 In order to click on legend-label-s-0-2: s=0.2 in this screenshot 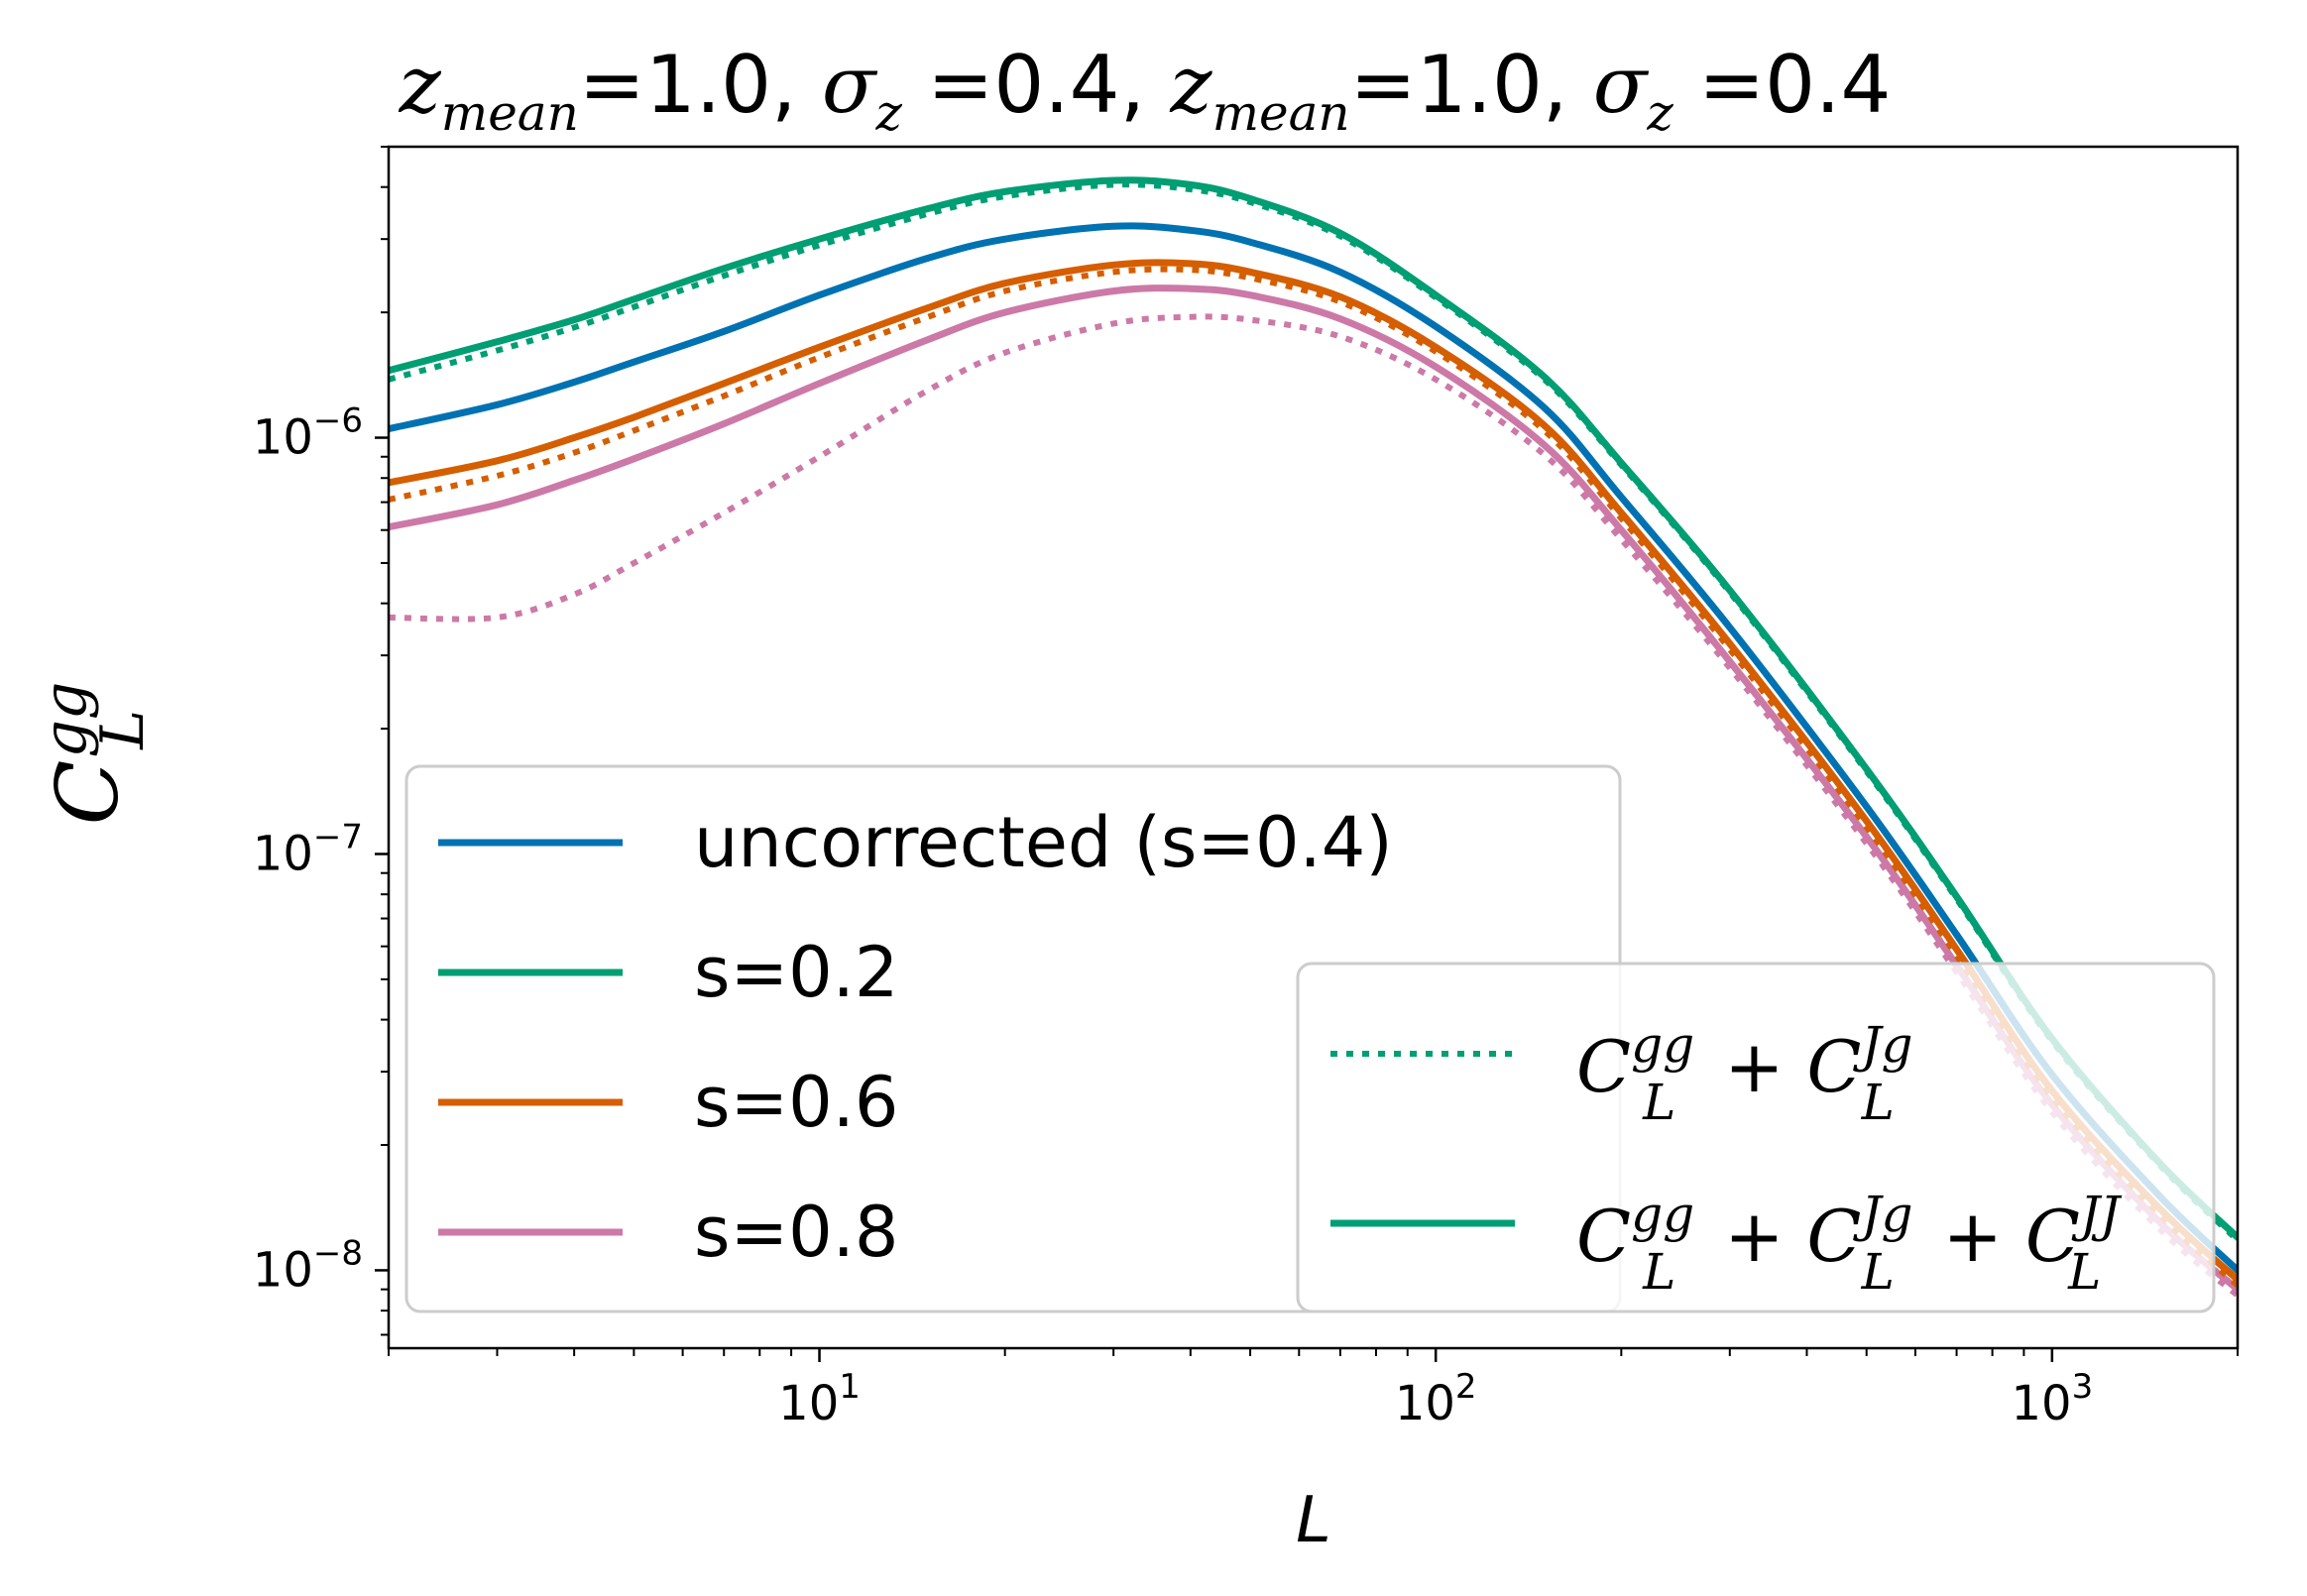, I will do `click(796, 973)`.